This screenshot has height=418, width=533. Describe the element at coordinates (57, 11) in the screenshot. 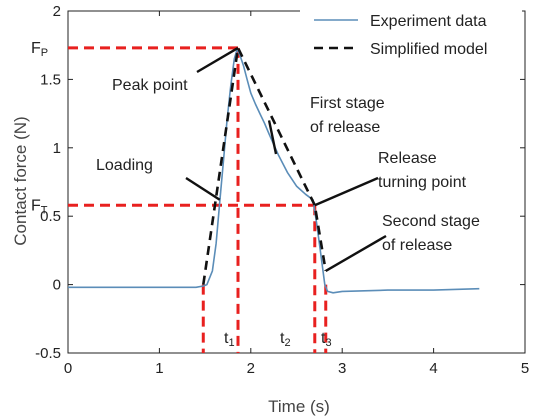

I see `y-tick-label: 2` at that location.